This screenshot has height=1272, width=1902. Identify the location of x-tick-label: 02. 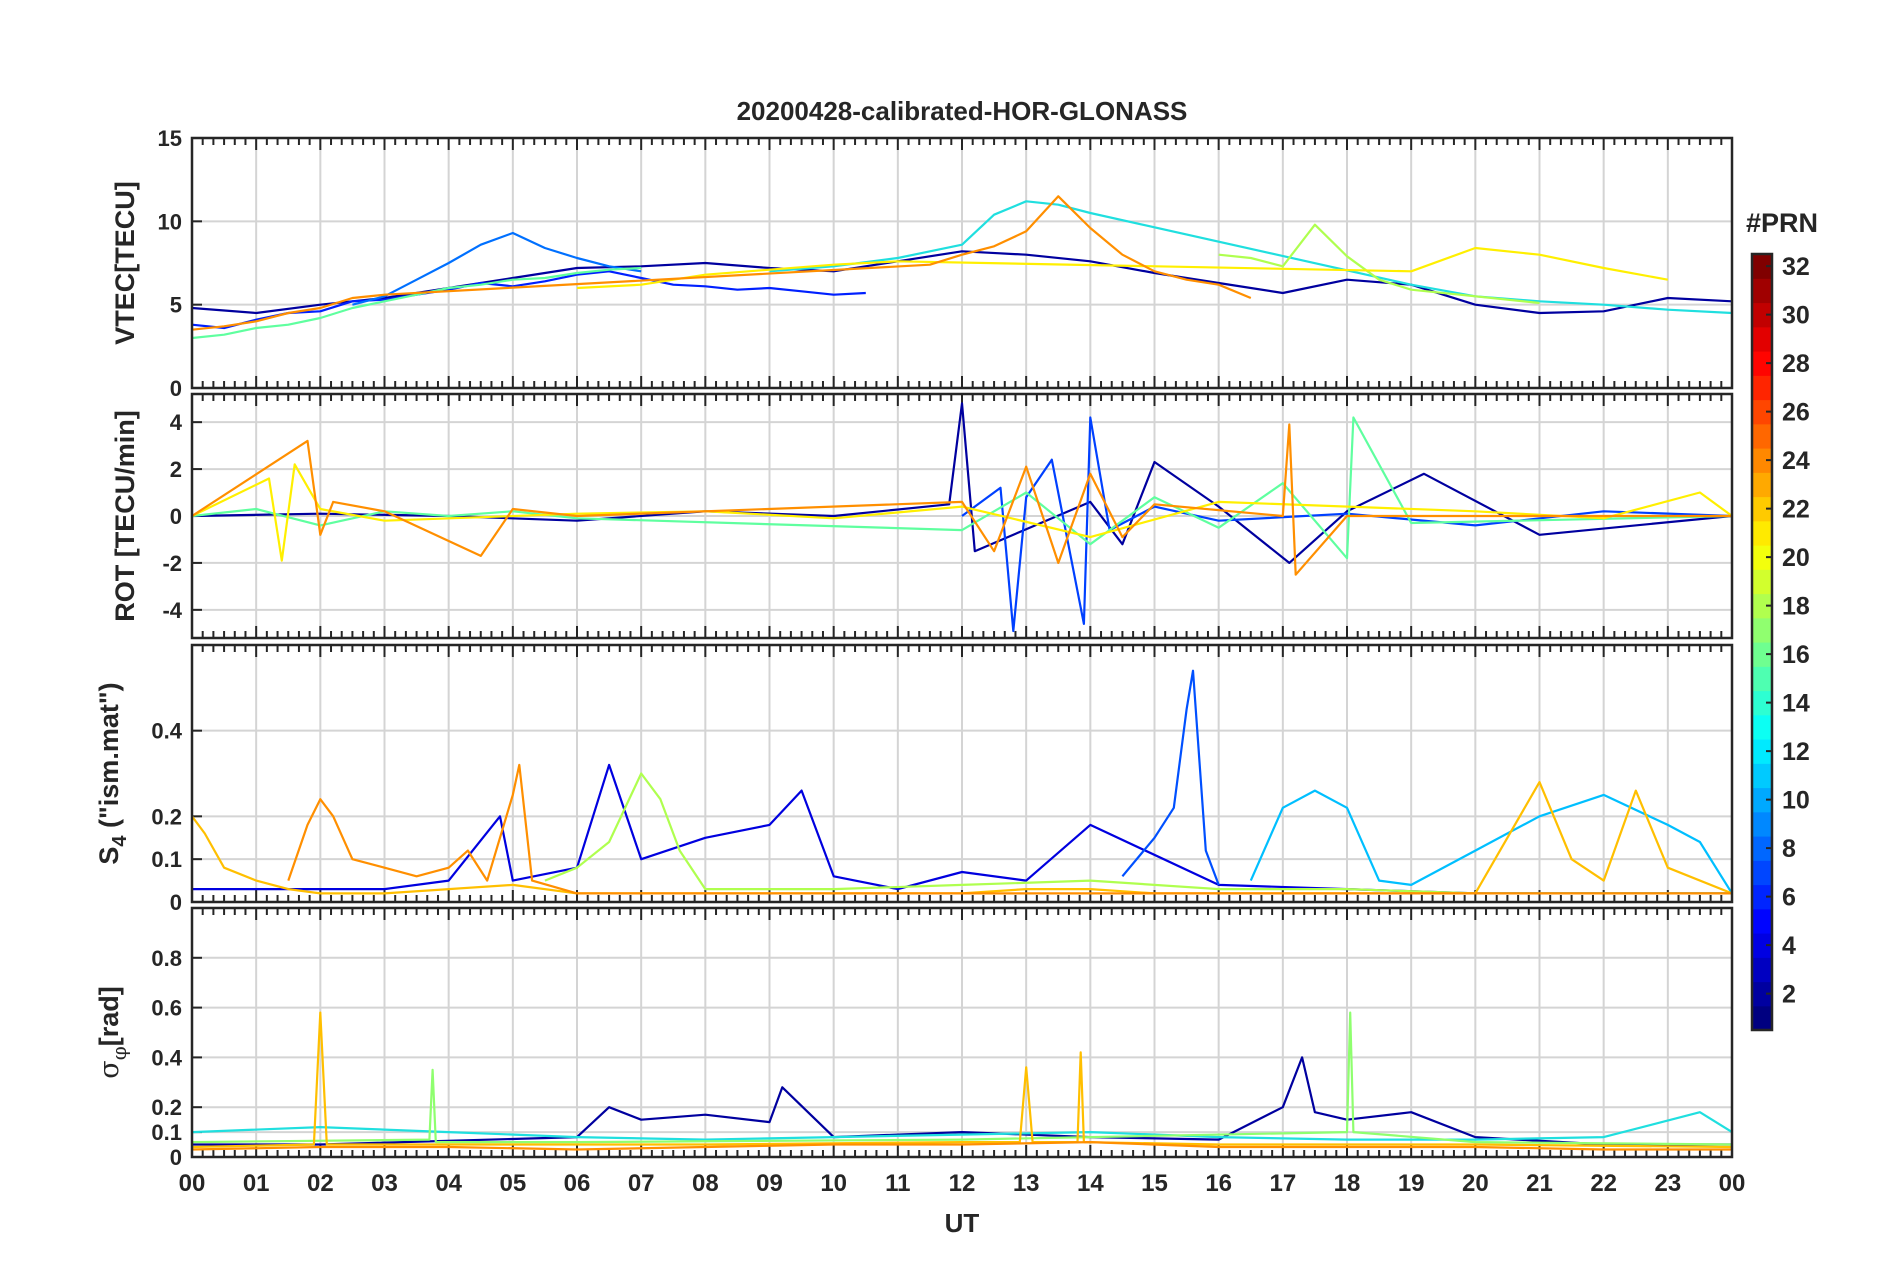
(320, 1183).